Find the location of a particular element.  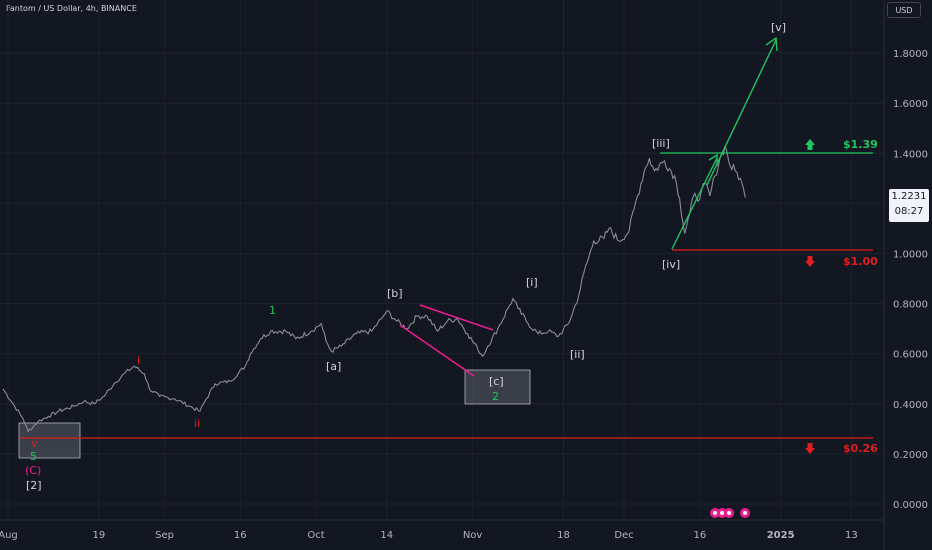

price-tick-label: 0.4000 is located at coordinates (910, 405).